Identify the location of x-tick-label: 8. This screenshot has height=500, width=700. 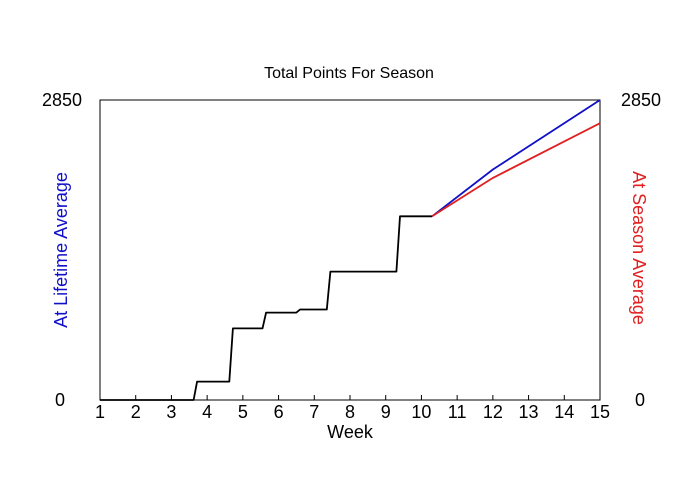
(350, 412).